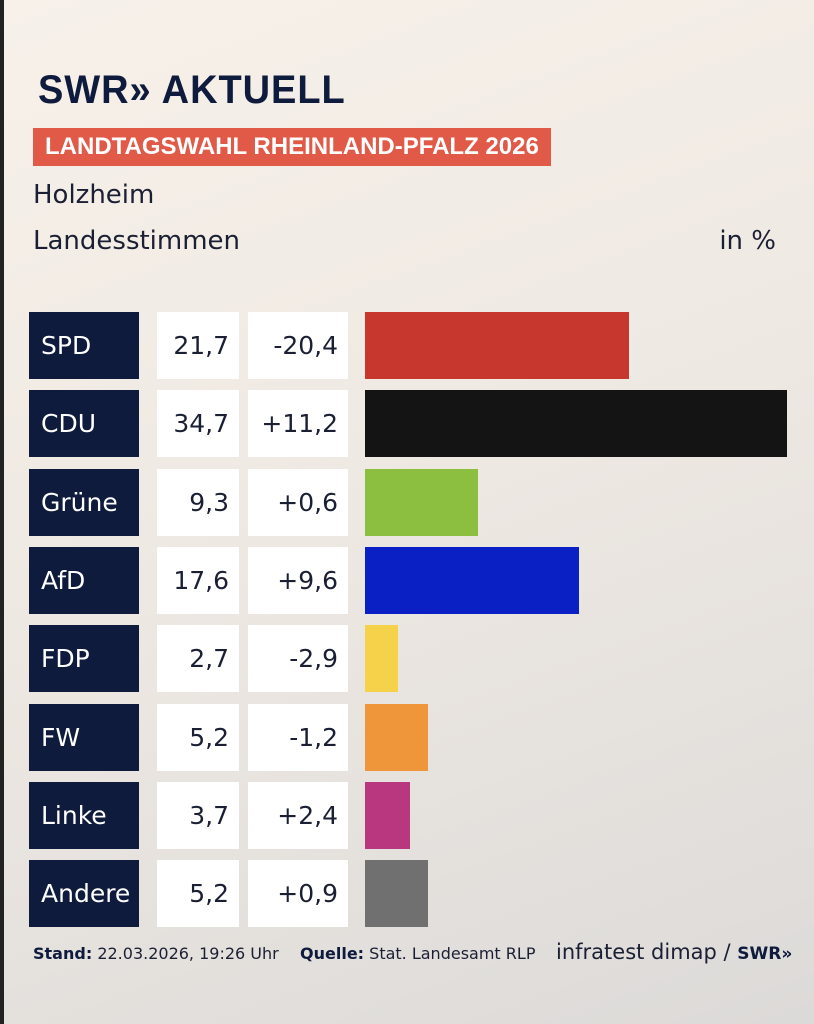  What do you see at coordinates (84, 580) in the screenshot?
I see `party-name: AfD` at bounding box center [84, 580].